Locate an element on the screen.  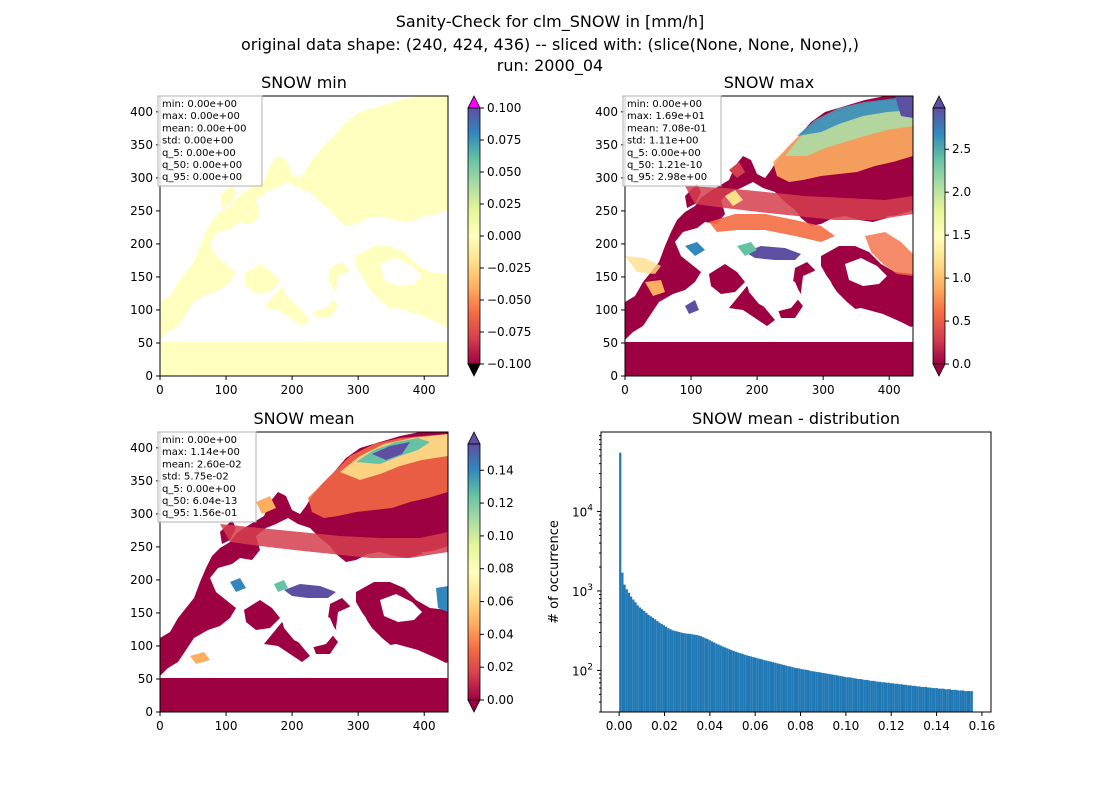
colorbar: 0.14 0.12 0.10 0.08 0.06 0.04 0.02 0.00 is located at coordinates (490, 572).